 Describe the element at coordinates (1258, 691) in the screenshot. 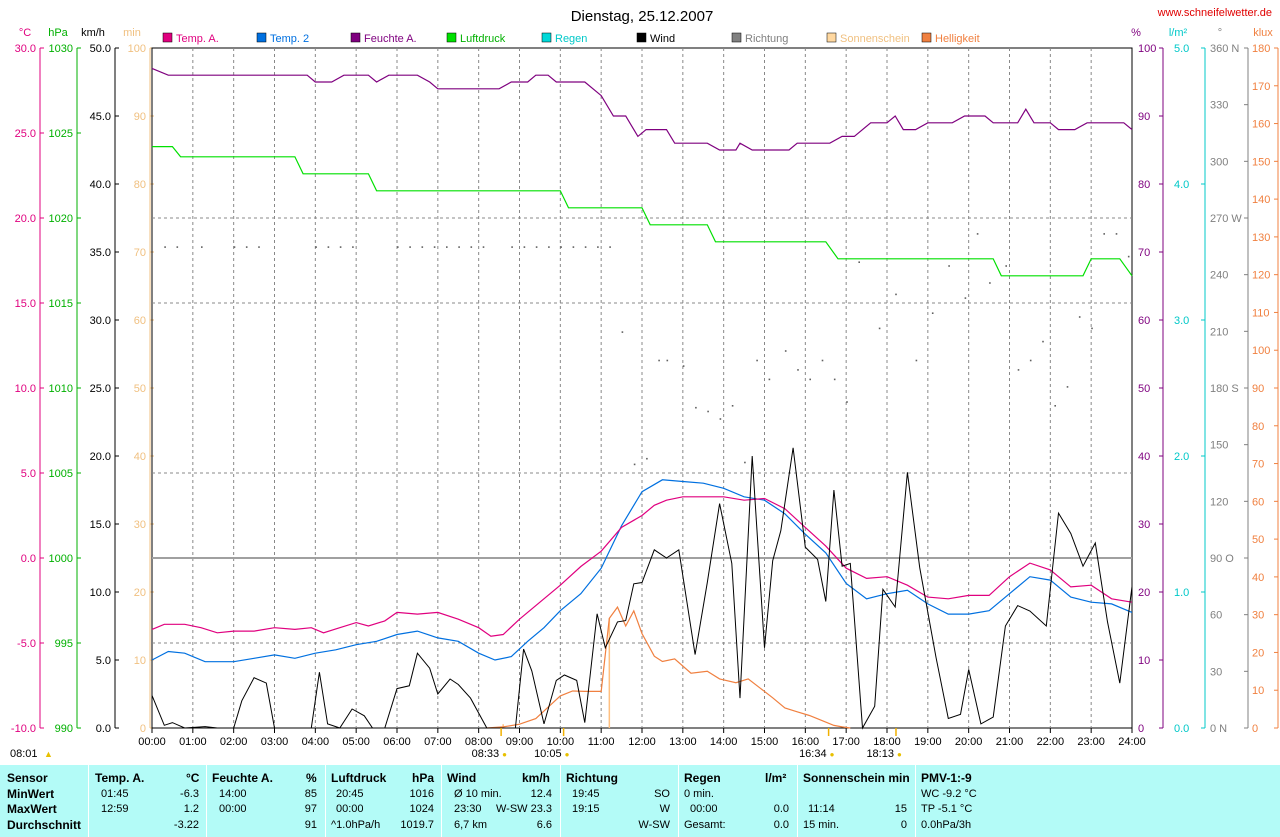

I see `light-axis-tick-label: 10` at that location.